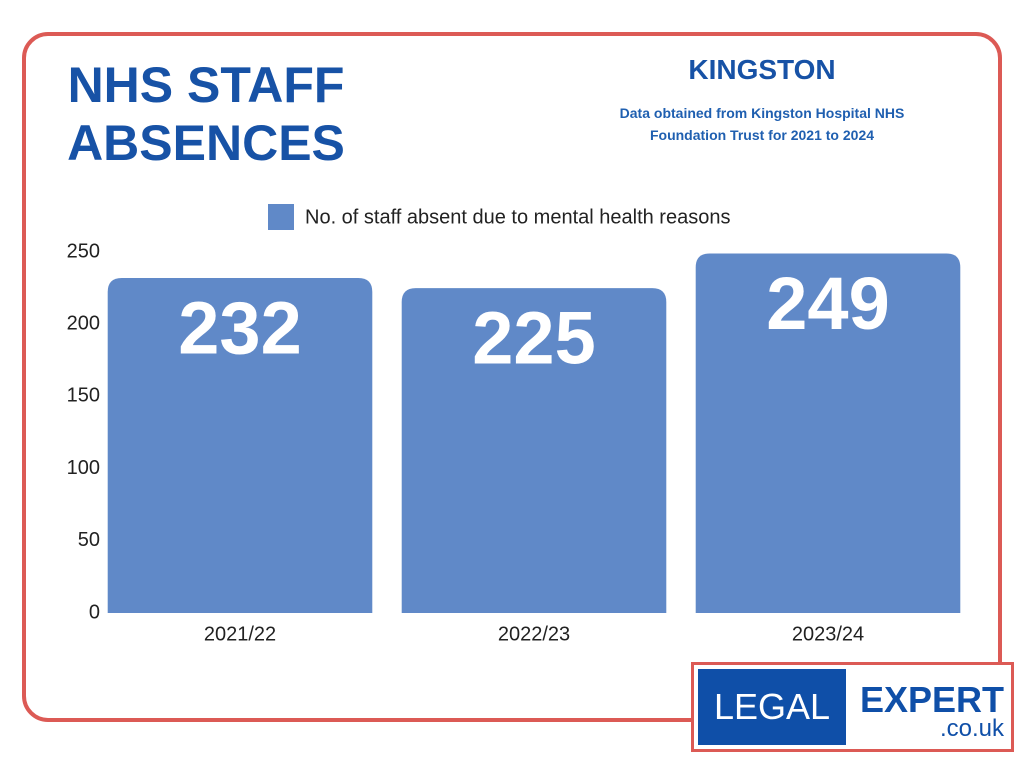  Describe the element at coordinates (533, 338) in the screenshot. I see `data-label: 225` at that location.